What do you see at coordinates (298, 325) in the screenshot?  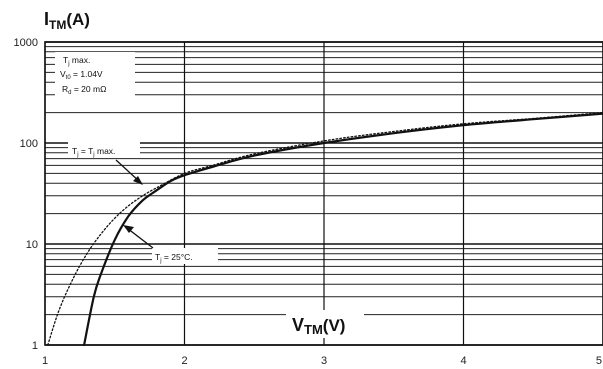 I see `x-axis-title-main: V` at bounding box center [298, 325].